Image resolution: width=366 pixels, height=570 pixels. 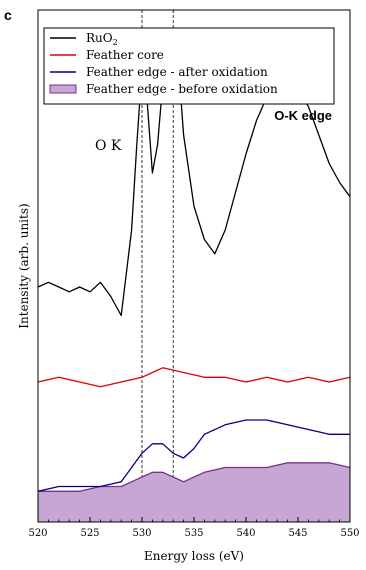 What do you see at coordinates (194, 377) in the screenshot?
I see `series-line-feather-core` at bounding box center [194, 377].